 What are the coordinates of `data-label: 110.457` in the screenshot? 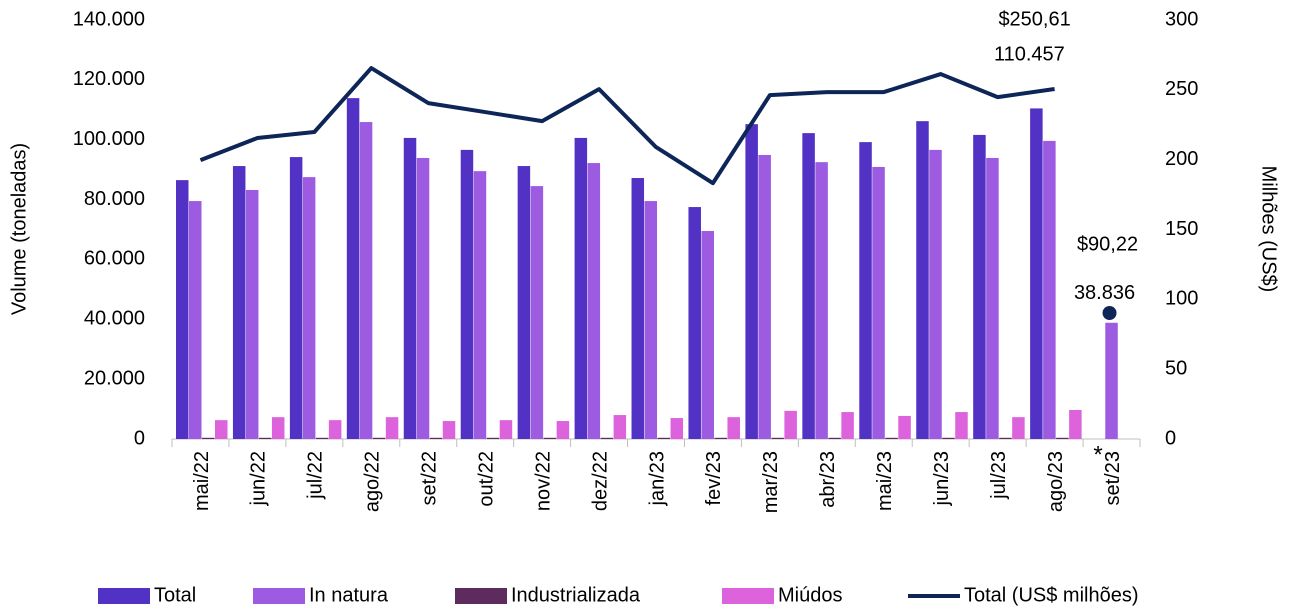 It's located at (1029, 55).